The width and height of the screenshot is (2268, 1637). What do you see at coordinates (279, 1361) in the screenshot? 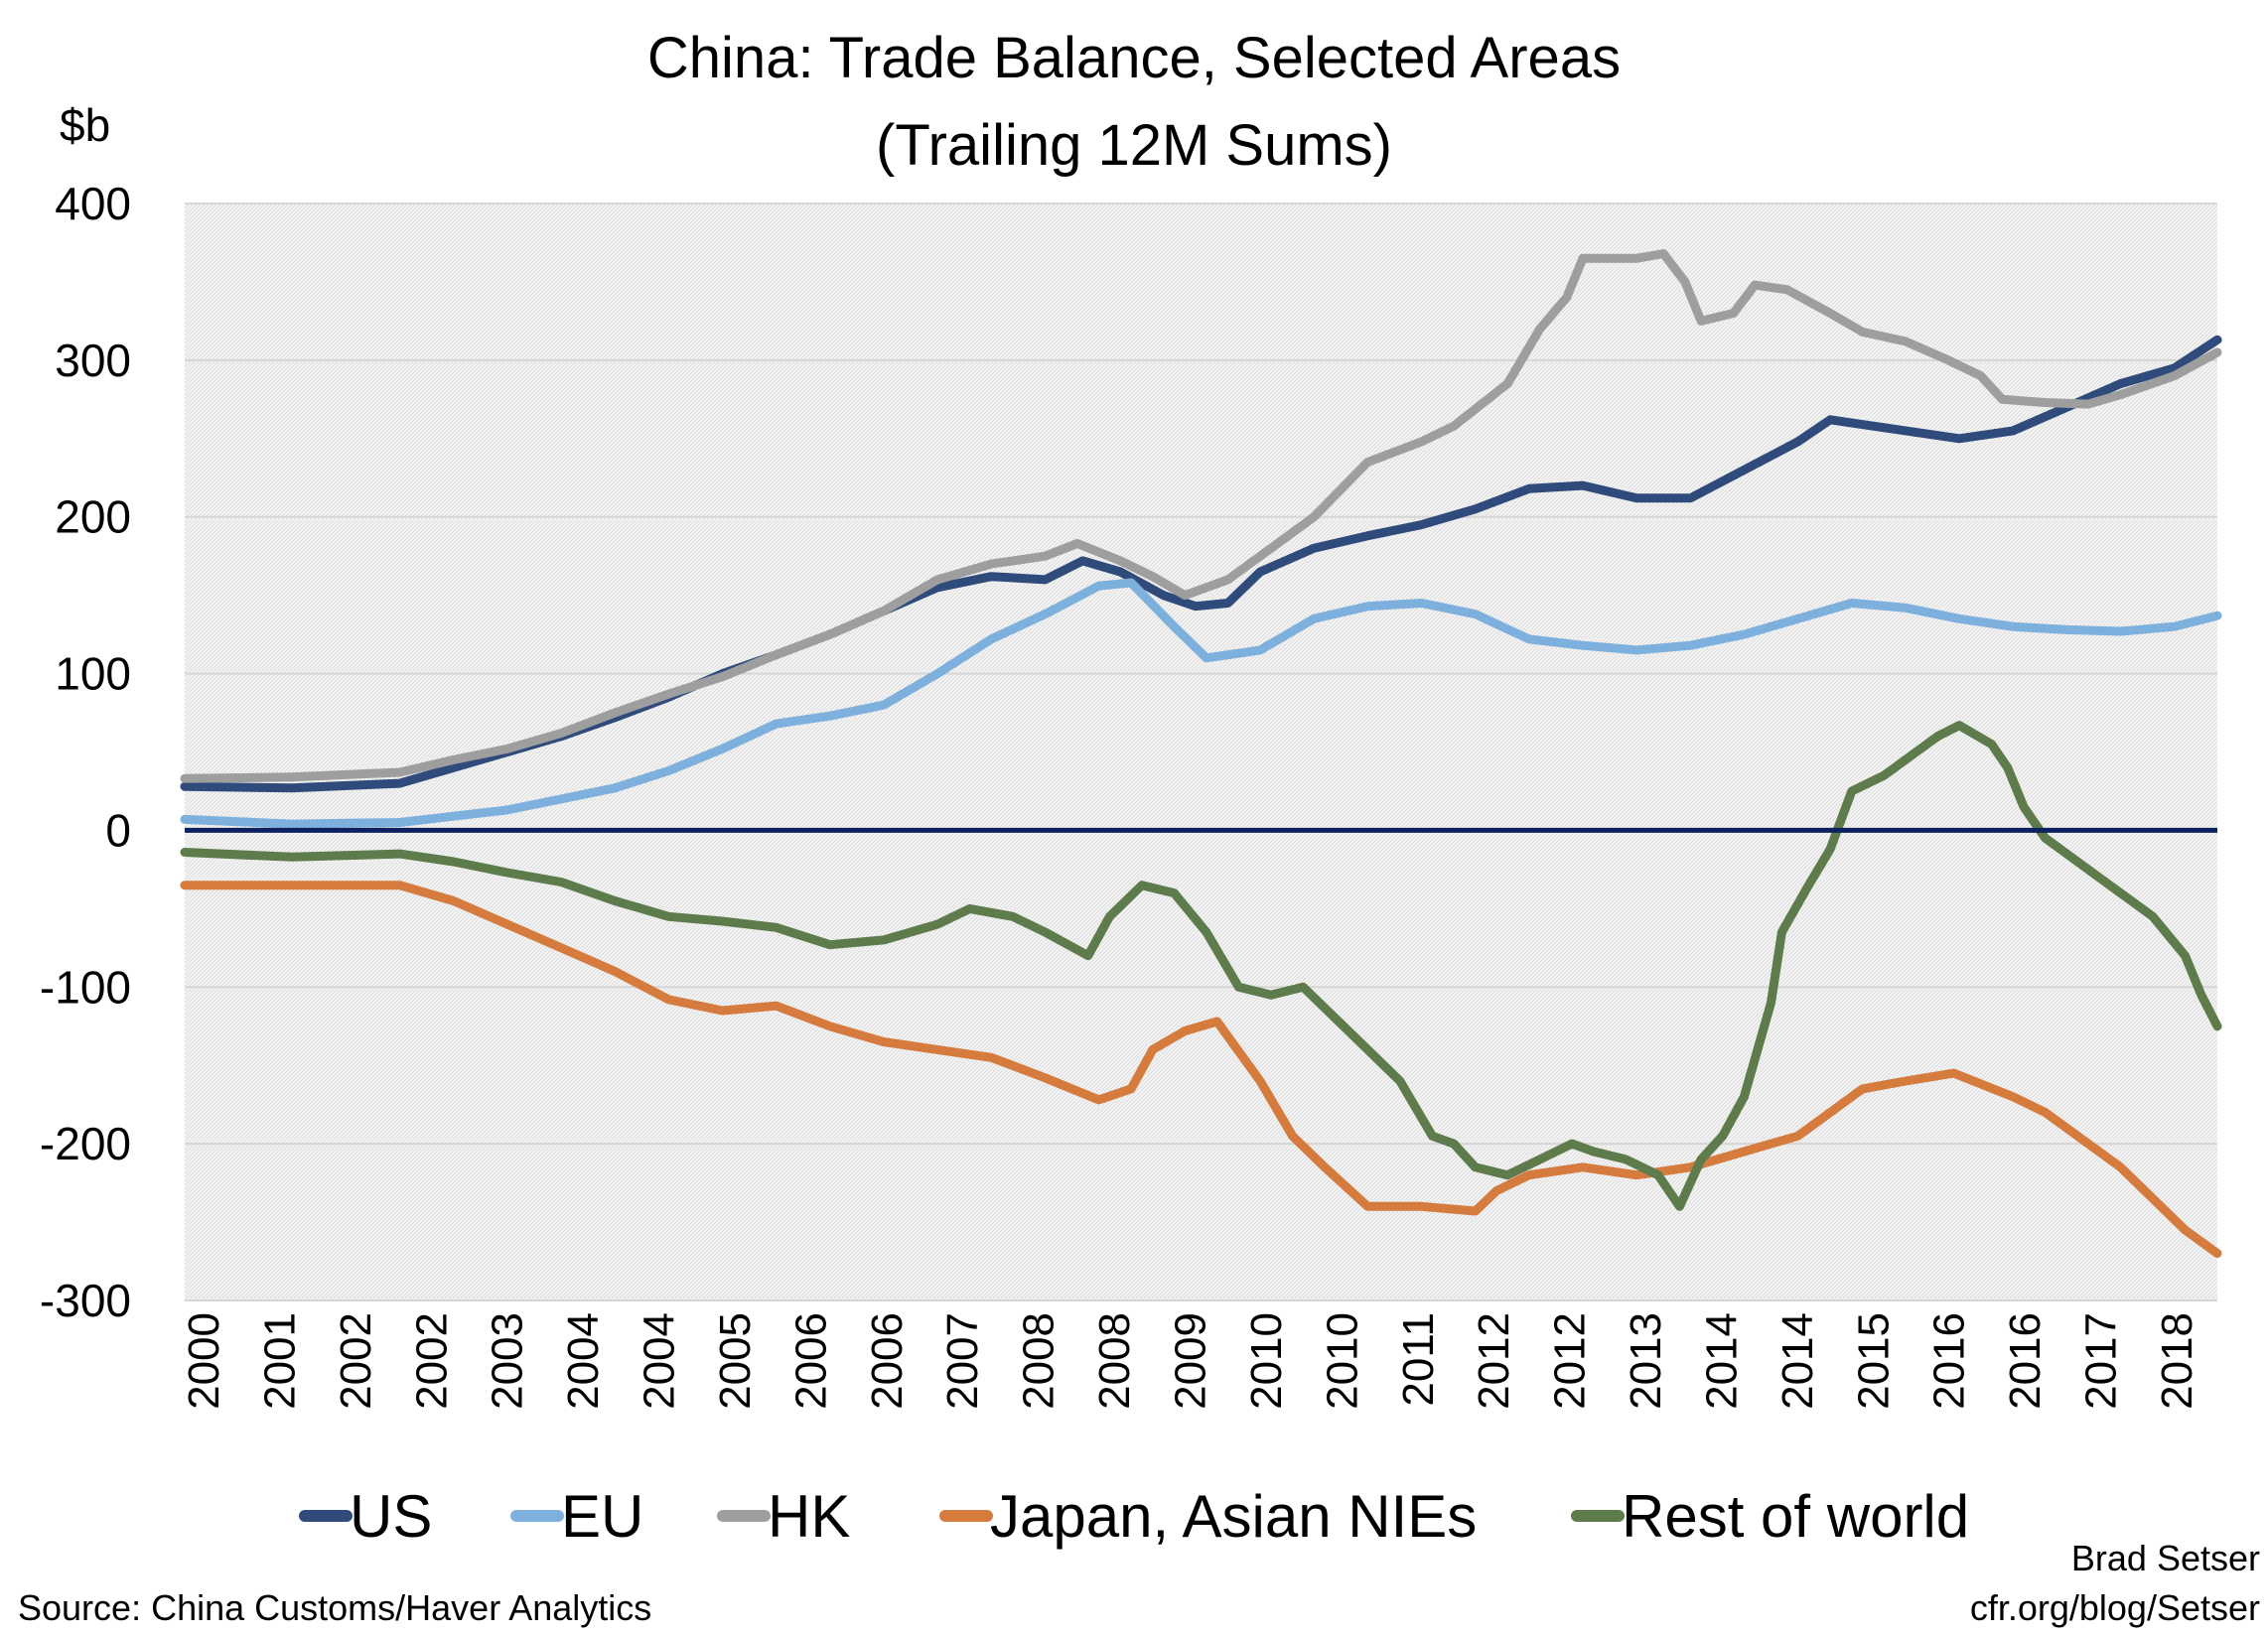
I see `x-tick-label: 2001` at bounding box center [279, 1361].